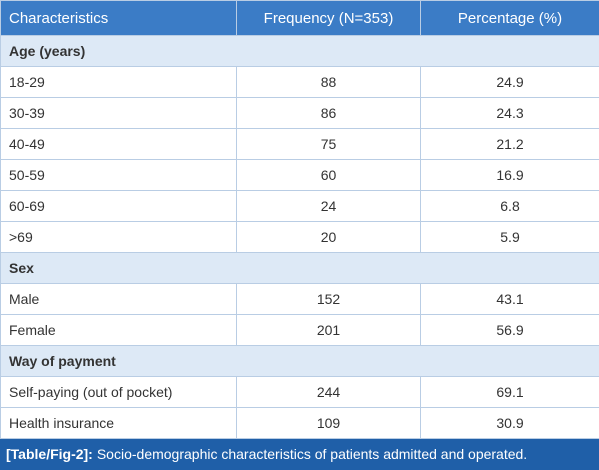 This screenshot has width=599, height=470. I want to click on value-cell: 88, so click(329, 82).